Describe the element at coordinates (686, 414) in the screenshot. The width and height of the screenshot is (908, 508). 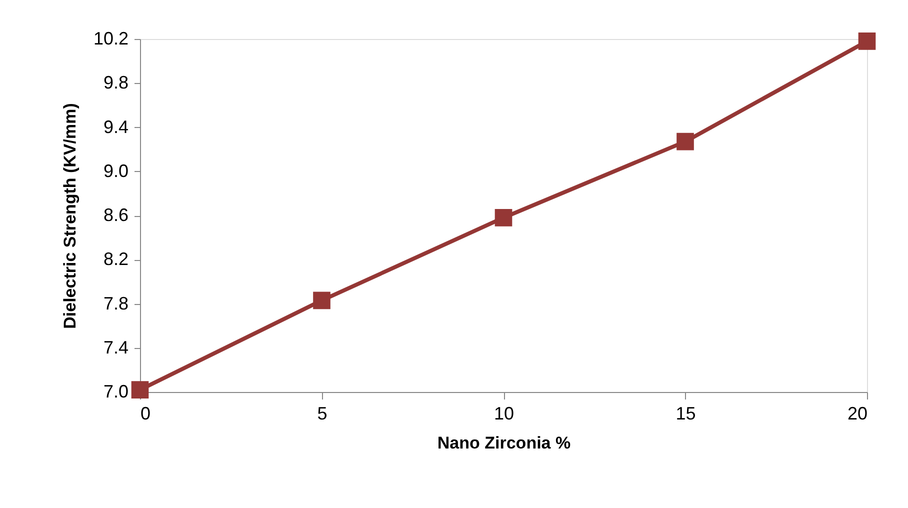
I see `x-tick-label: 15` at that location.